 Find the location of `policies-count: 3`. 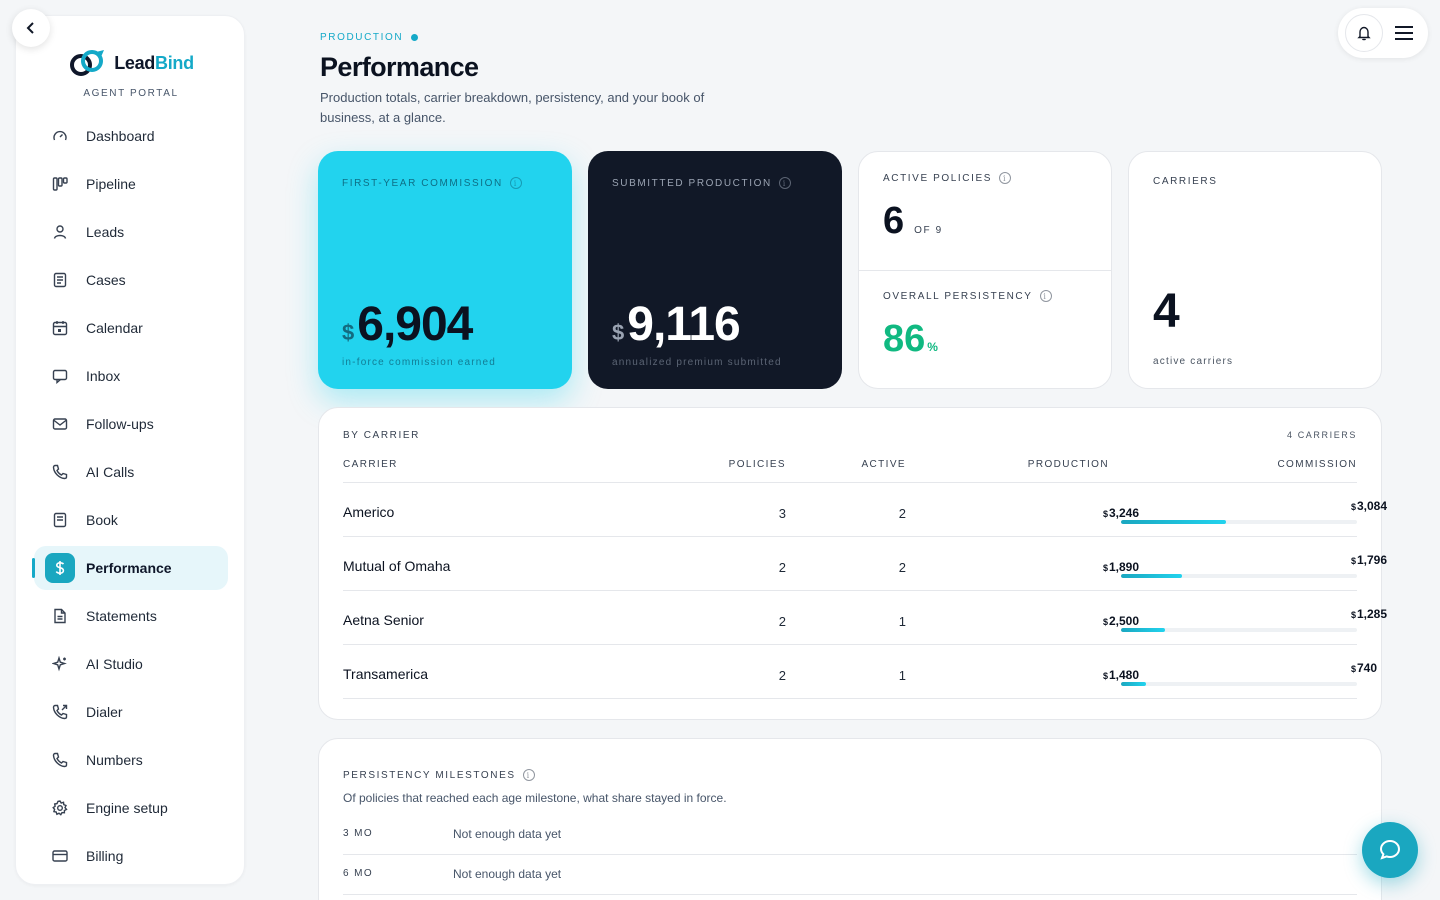

policies-count: 3 is located at coordinates (782, 513).